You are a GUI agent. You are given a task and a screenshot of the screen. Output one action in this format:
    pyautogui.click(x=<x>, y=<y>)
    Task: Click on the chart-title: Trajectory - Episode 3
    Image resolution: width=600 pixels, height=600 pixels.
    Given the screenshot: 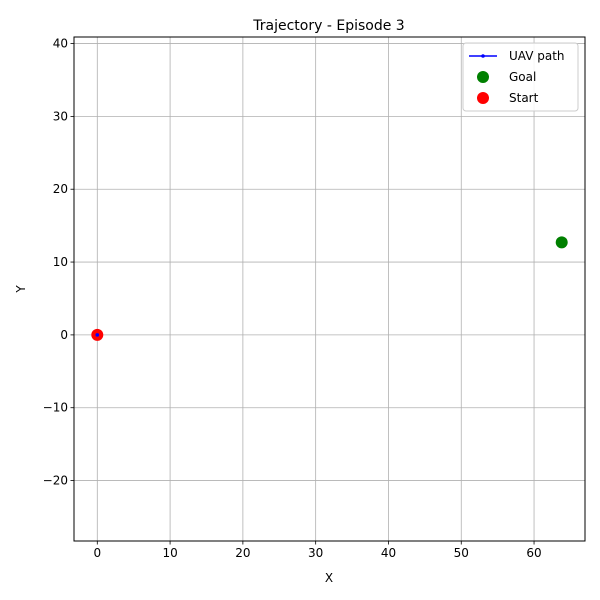 What is the action you would take?
    pyautogui.click(x=328, y=26)
    